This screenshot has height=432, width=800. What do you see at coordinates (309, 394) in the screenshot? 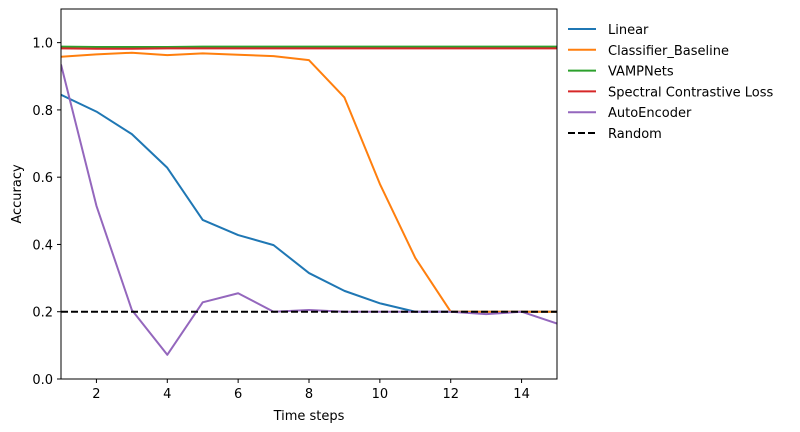
I see `x-tick-label: 8` at bounding box center [309, 394].